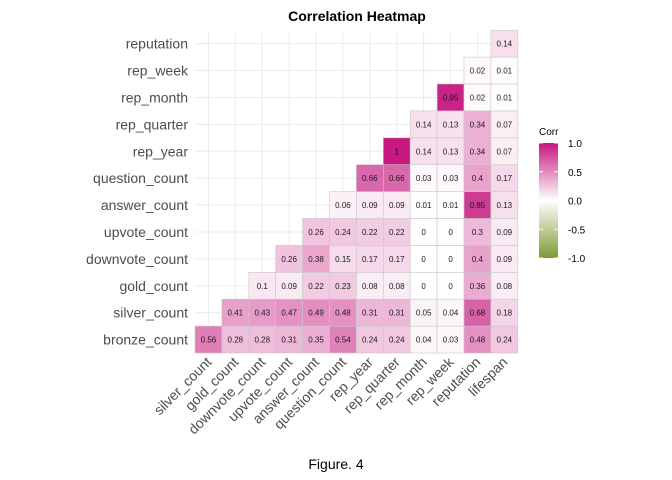 The width and height of the screenshot is (672, 480). What do you see at coordinates (153, 286) in the screenshot?
I see `y-tick-label: gold_count` at bounding box center [153, 286].